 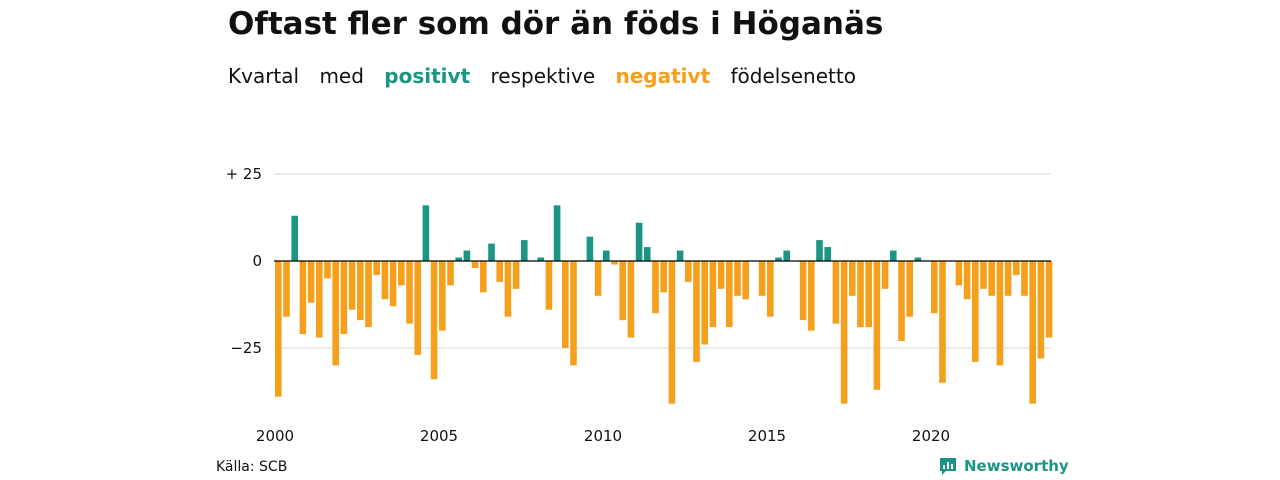 What do you see at coordinates (793, 76) in the screenshot?
I see `subtitle-text-4: födelsenetto` at bounding box center [793, 76].